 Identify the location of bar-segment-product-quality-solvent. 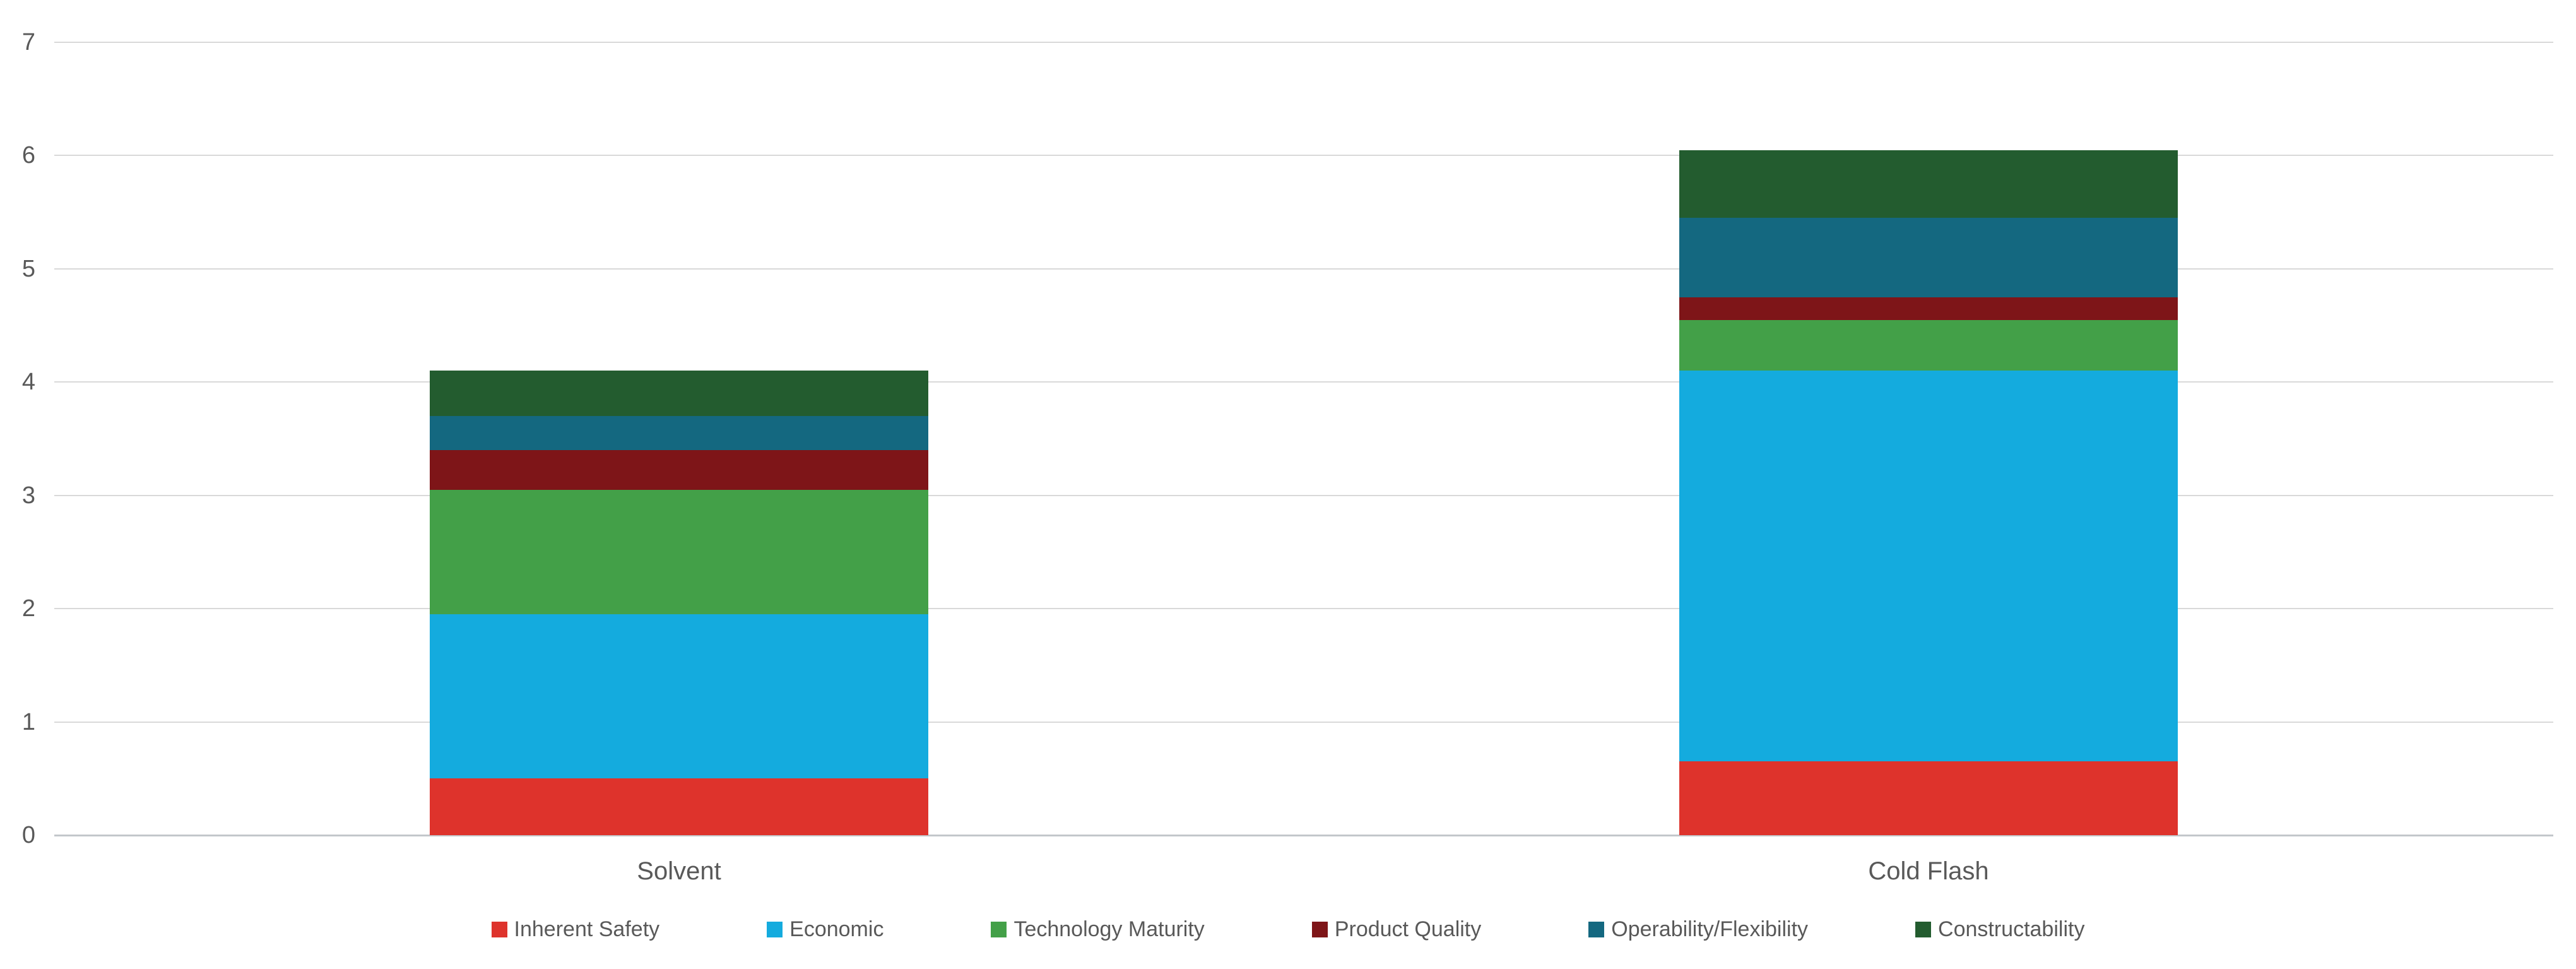
(679, 469).